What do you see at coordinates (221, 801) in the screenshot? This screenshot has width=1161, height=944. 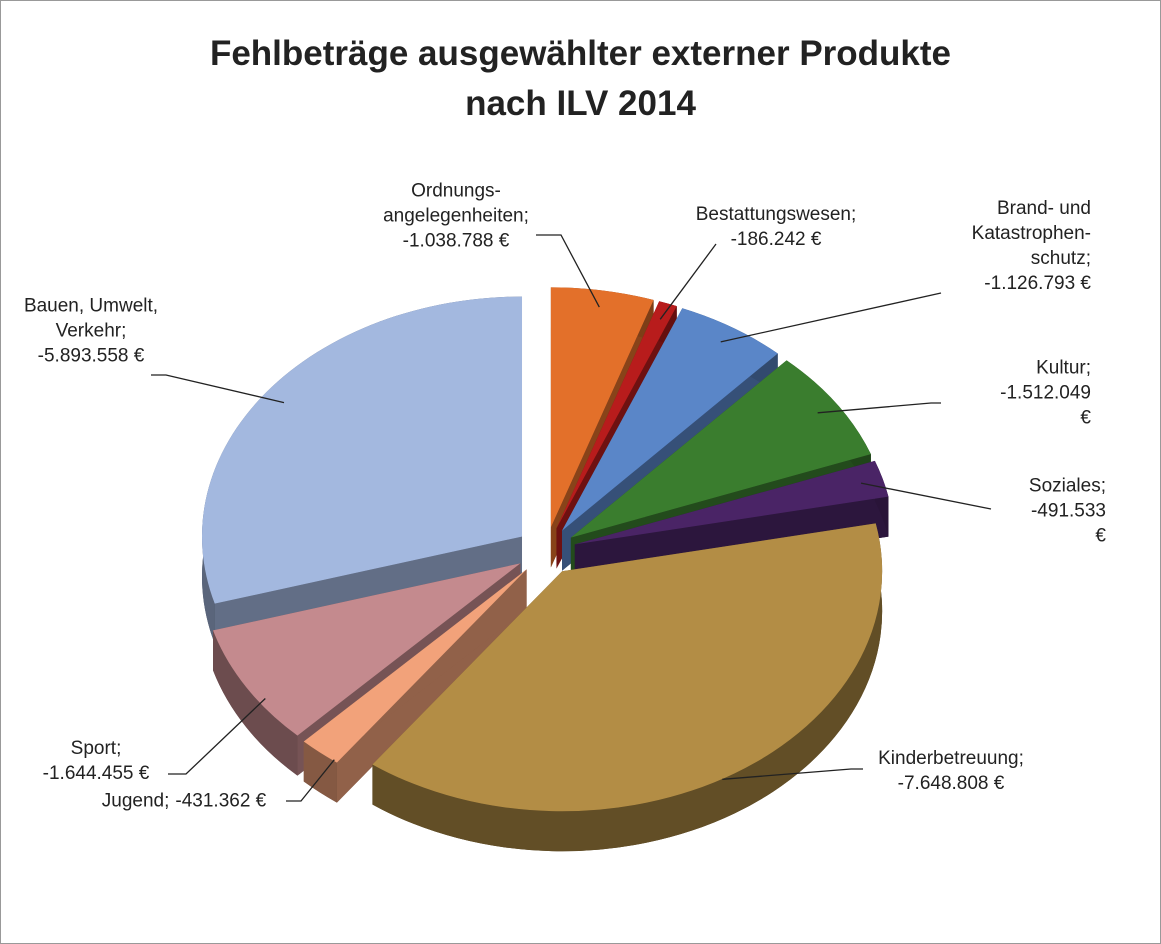 I see `value-label: -431.362 €` at bounding box center [221, 801].